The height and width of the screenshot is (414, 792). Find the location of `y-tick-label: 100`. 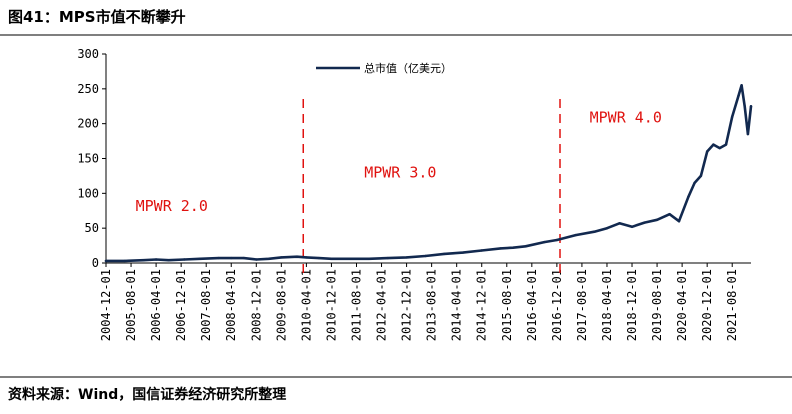

y-tick-label: 100 is located at coordinates (88, 193).